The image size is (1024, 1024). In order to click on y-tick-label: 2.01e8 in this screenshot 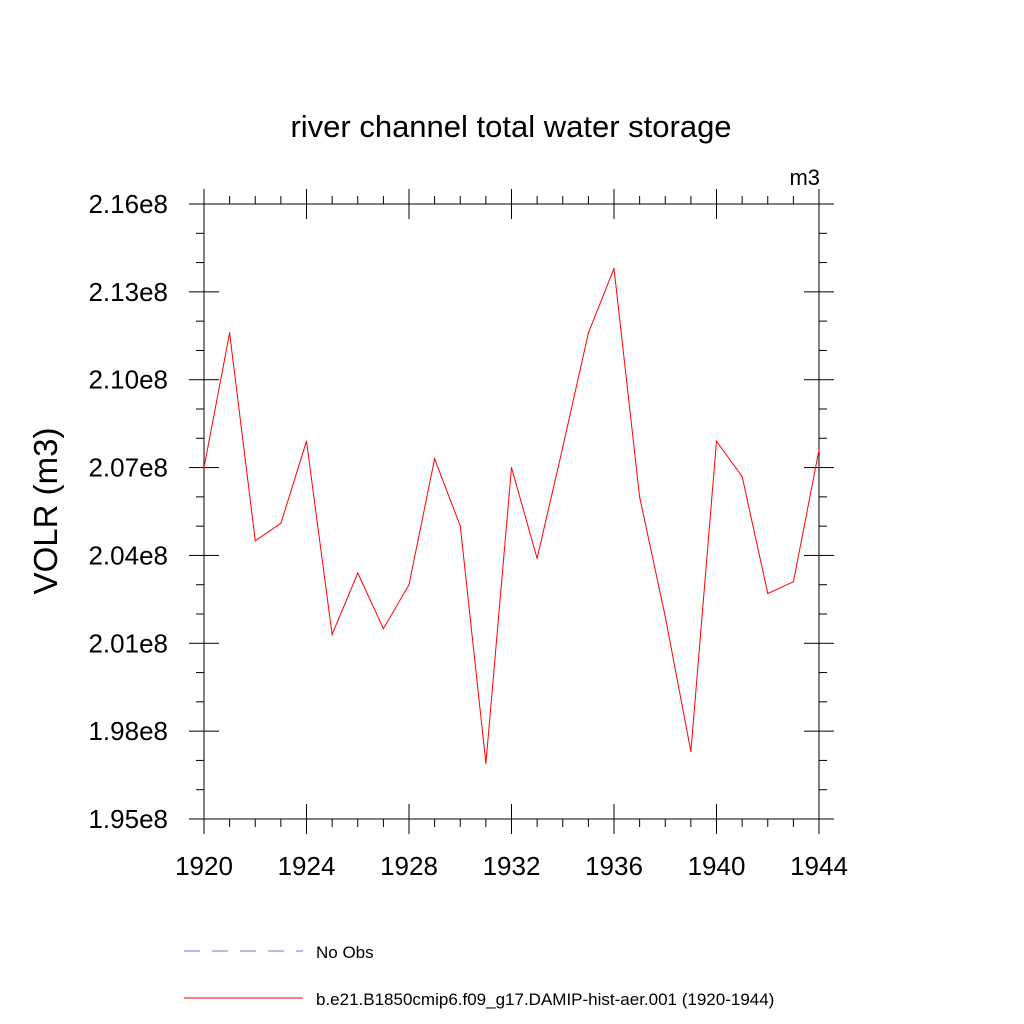, I will do `click(128, 643)`.